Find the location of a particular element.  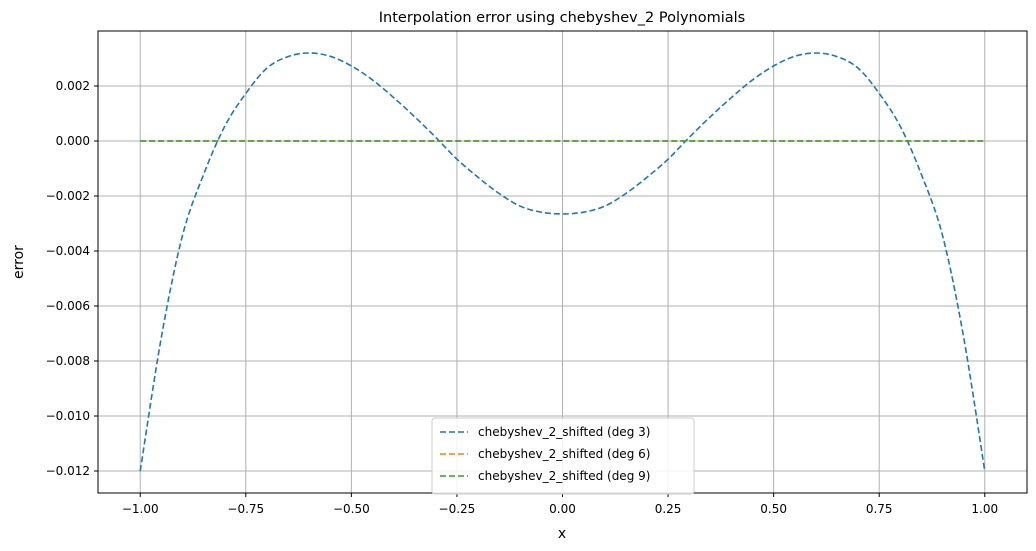

legend-label-1: chebyshev_2_shifted (deg 3) is located at coordinates (564, 432).